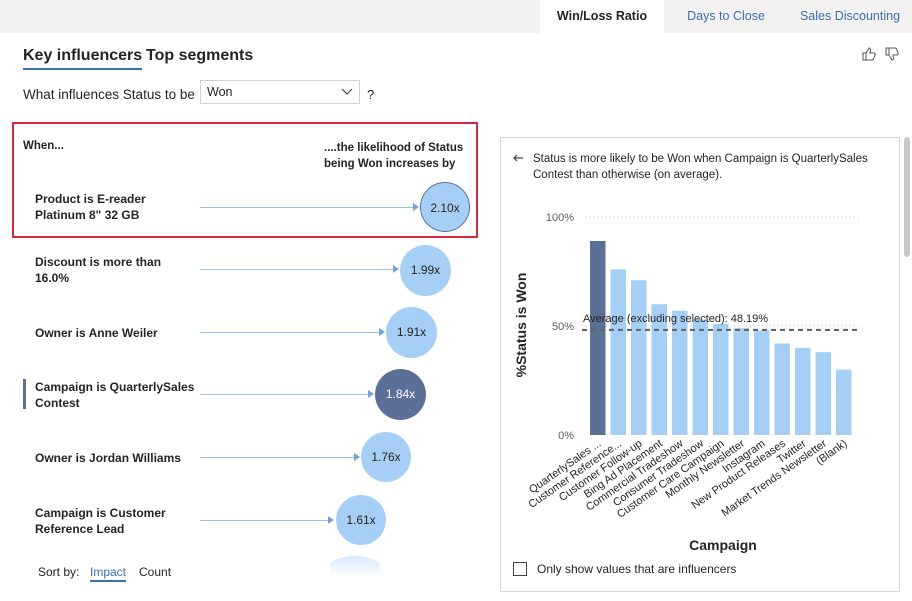 Image resolution: width=912 pixels, height=601 pixels. What do you see at coordinates (90, 207) in the screenshot?
I see `influencer-label: Product is E-reader Platinum 8" 32 GB` at bounding box center [90, 207].